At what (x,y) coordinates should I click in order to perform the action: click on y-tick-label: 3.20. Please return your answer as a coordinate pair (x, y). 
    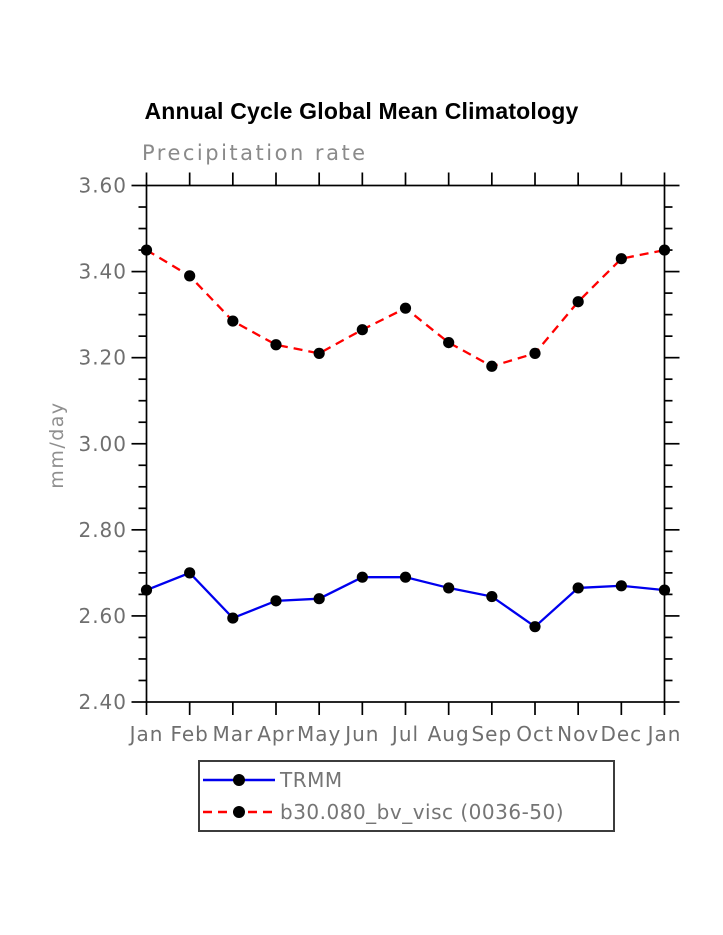
    Looking at the image, I should click on (102, 358).